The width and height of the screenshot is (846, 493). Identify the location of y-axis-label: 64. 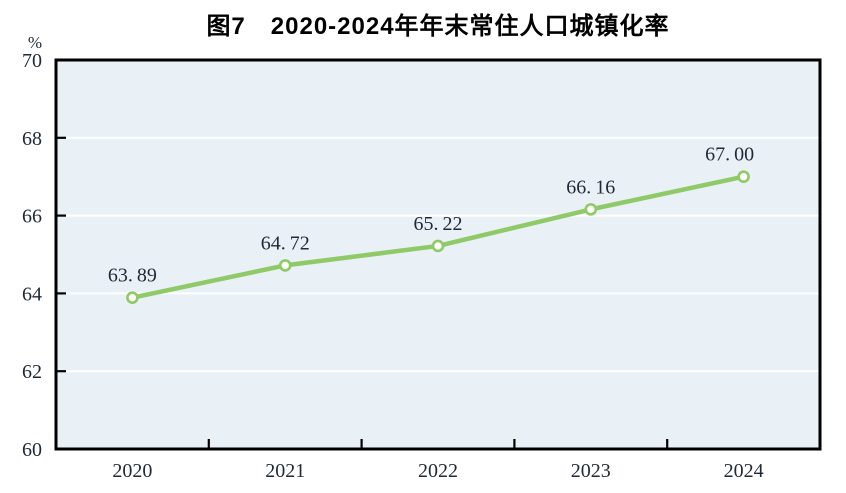
(32, 294).